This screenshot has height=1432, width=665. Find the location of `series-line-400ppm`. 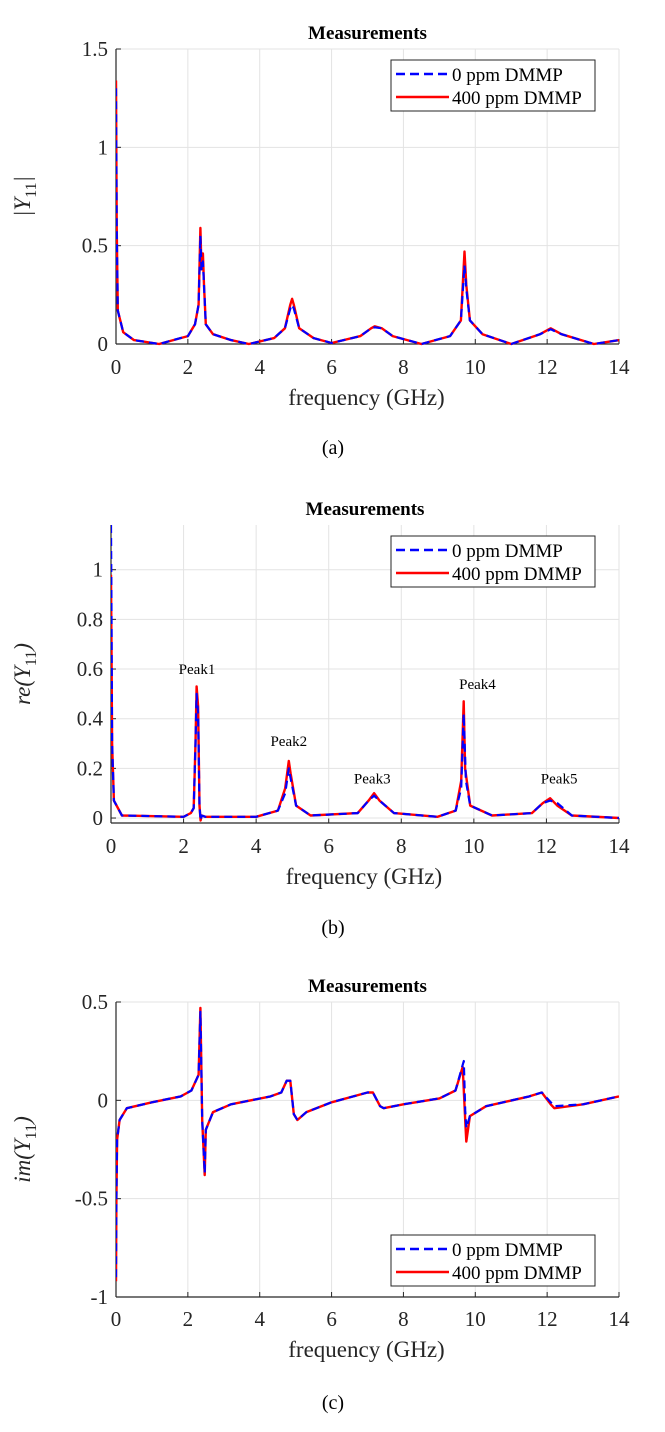

series-line-400ppm is located at coordinates (367, 213).